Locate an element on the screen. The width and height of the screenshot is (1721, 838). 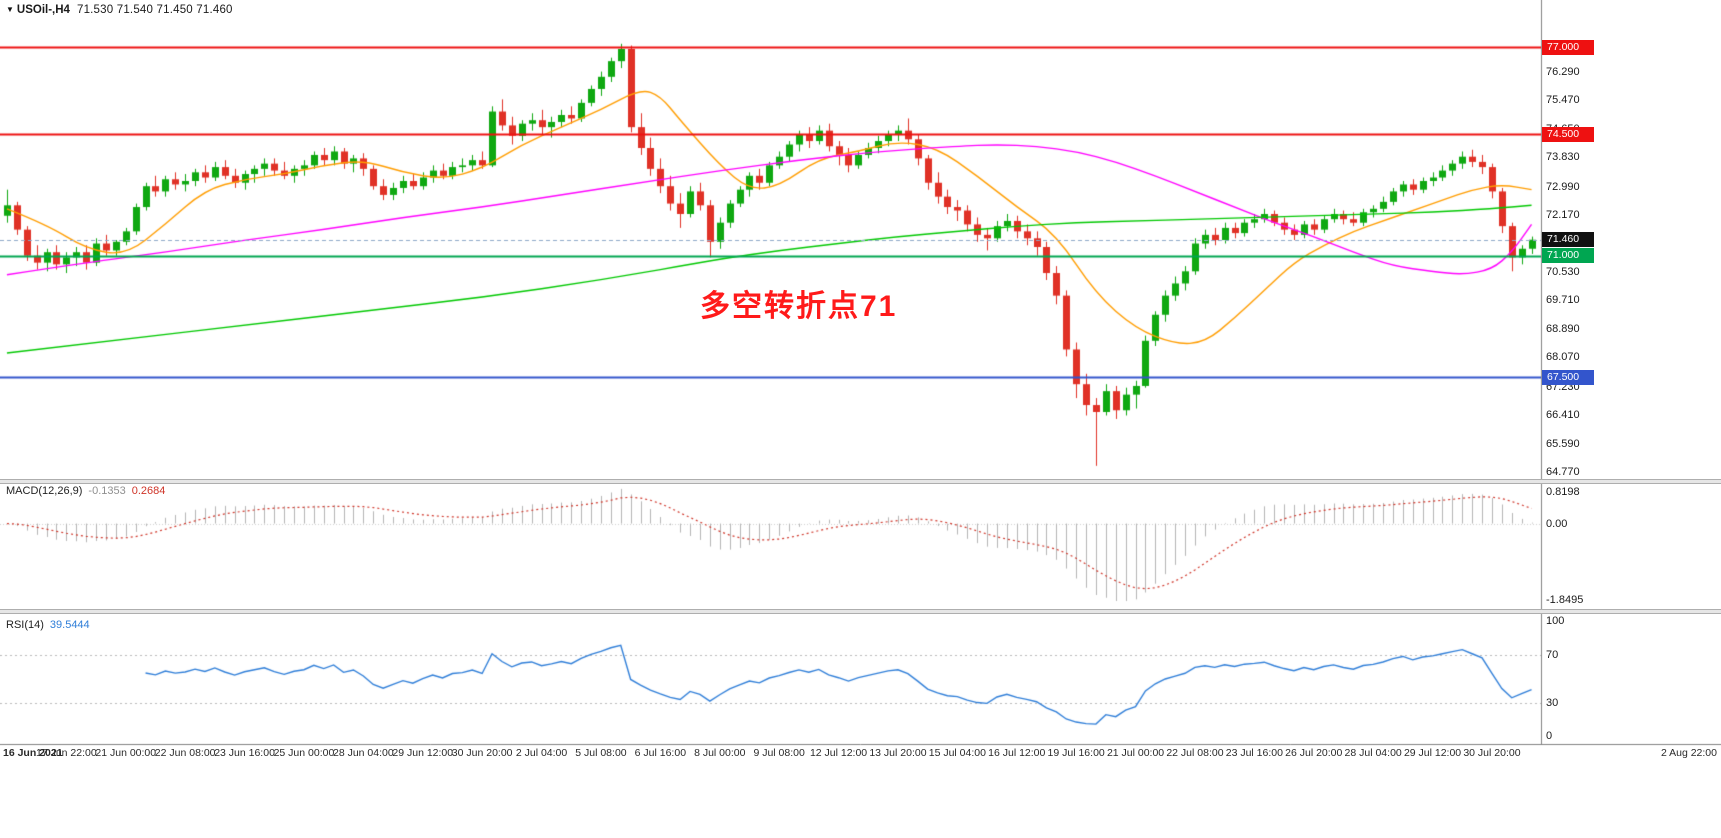
macd-label: MACD(12,26,9) is located at coordinates (44, 491).